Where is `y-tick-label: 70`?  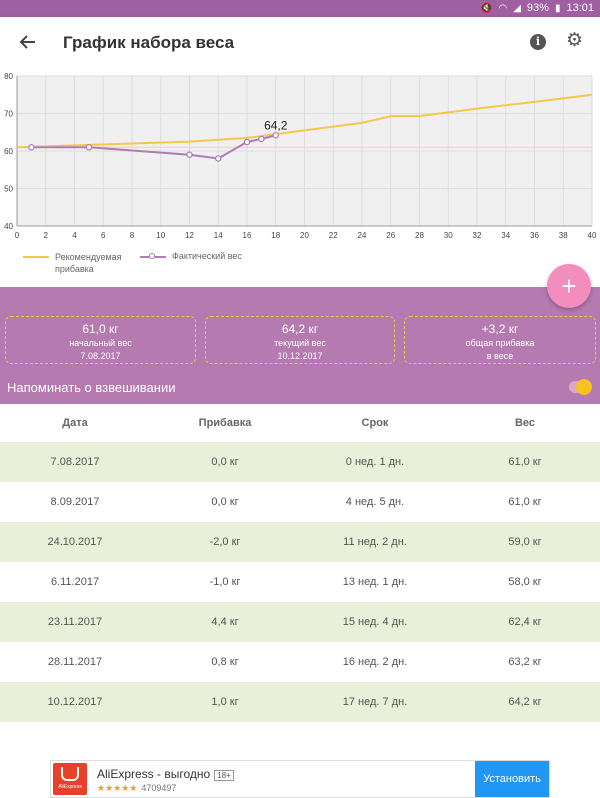 y-tick-label: 70 is located at coordinates (8, 114).